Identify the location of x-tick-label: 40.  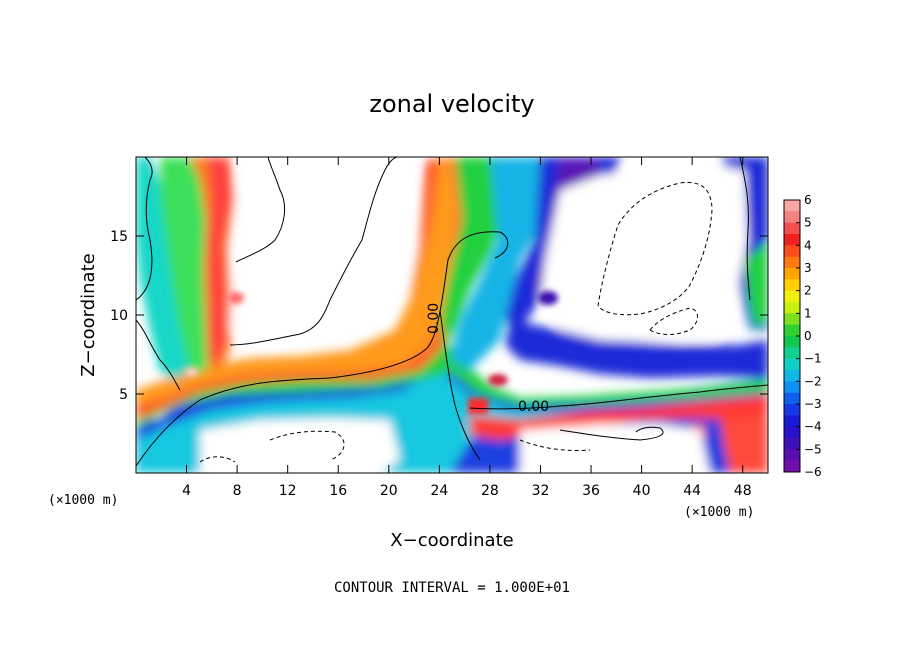
(642, 491).